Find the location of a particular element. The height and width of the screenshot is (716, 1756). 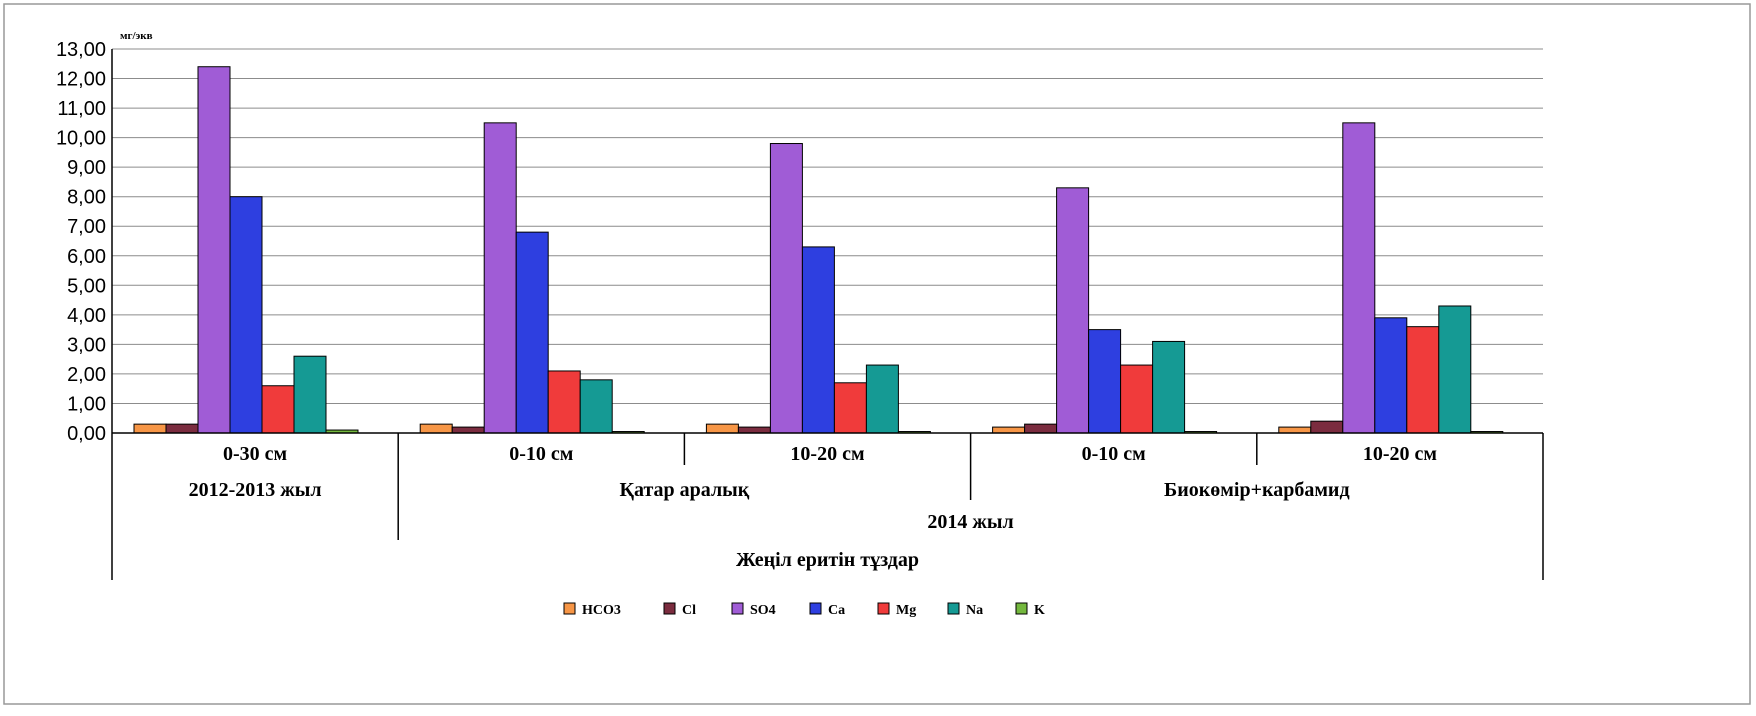

period-label: 2012-2013 жыл is located at coordinates (255, 490).